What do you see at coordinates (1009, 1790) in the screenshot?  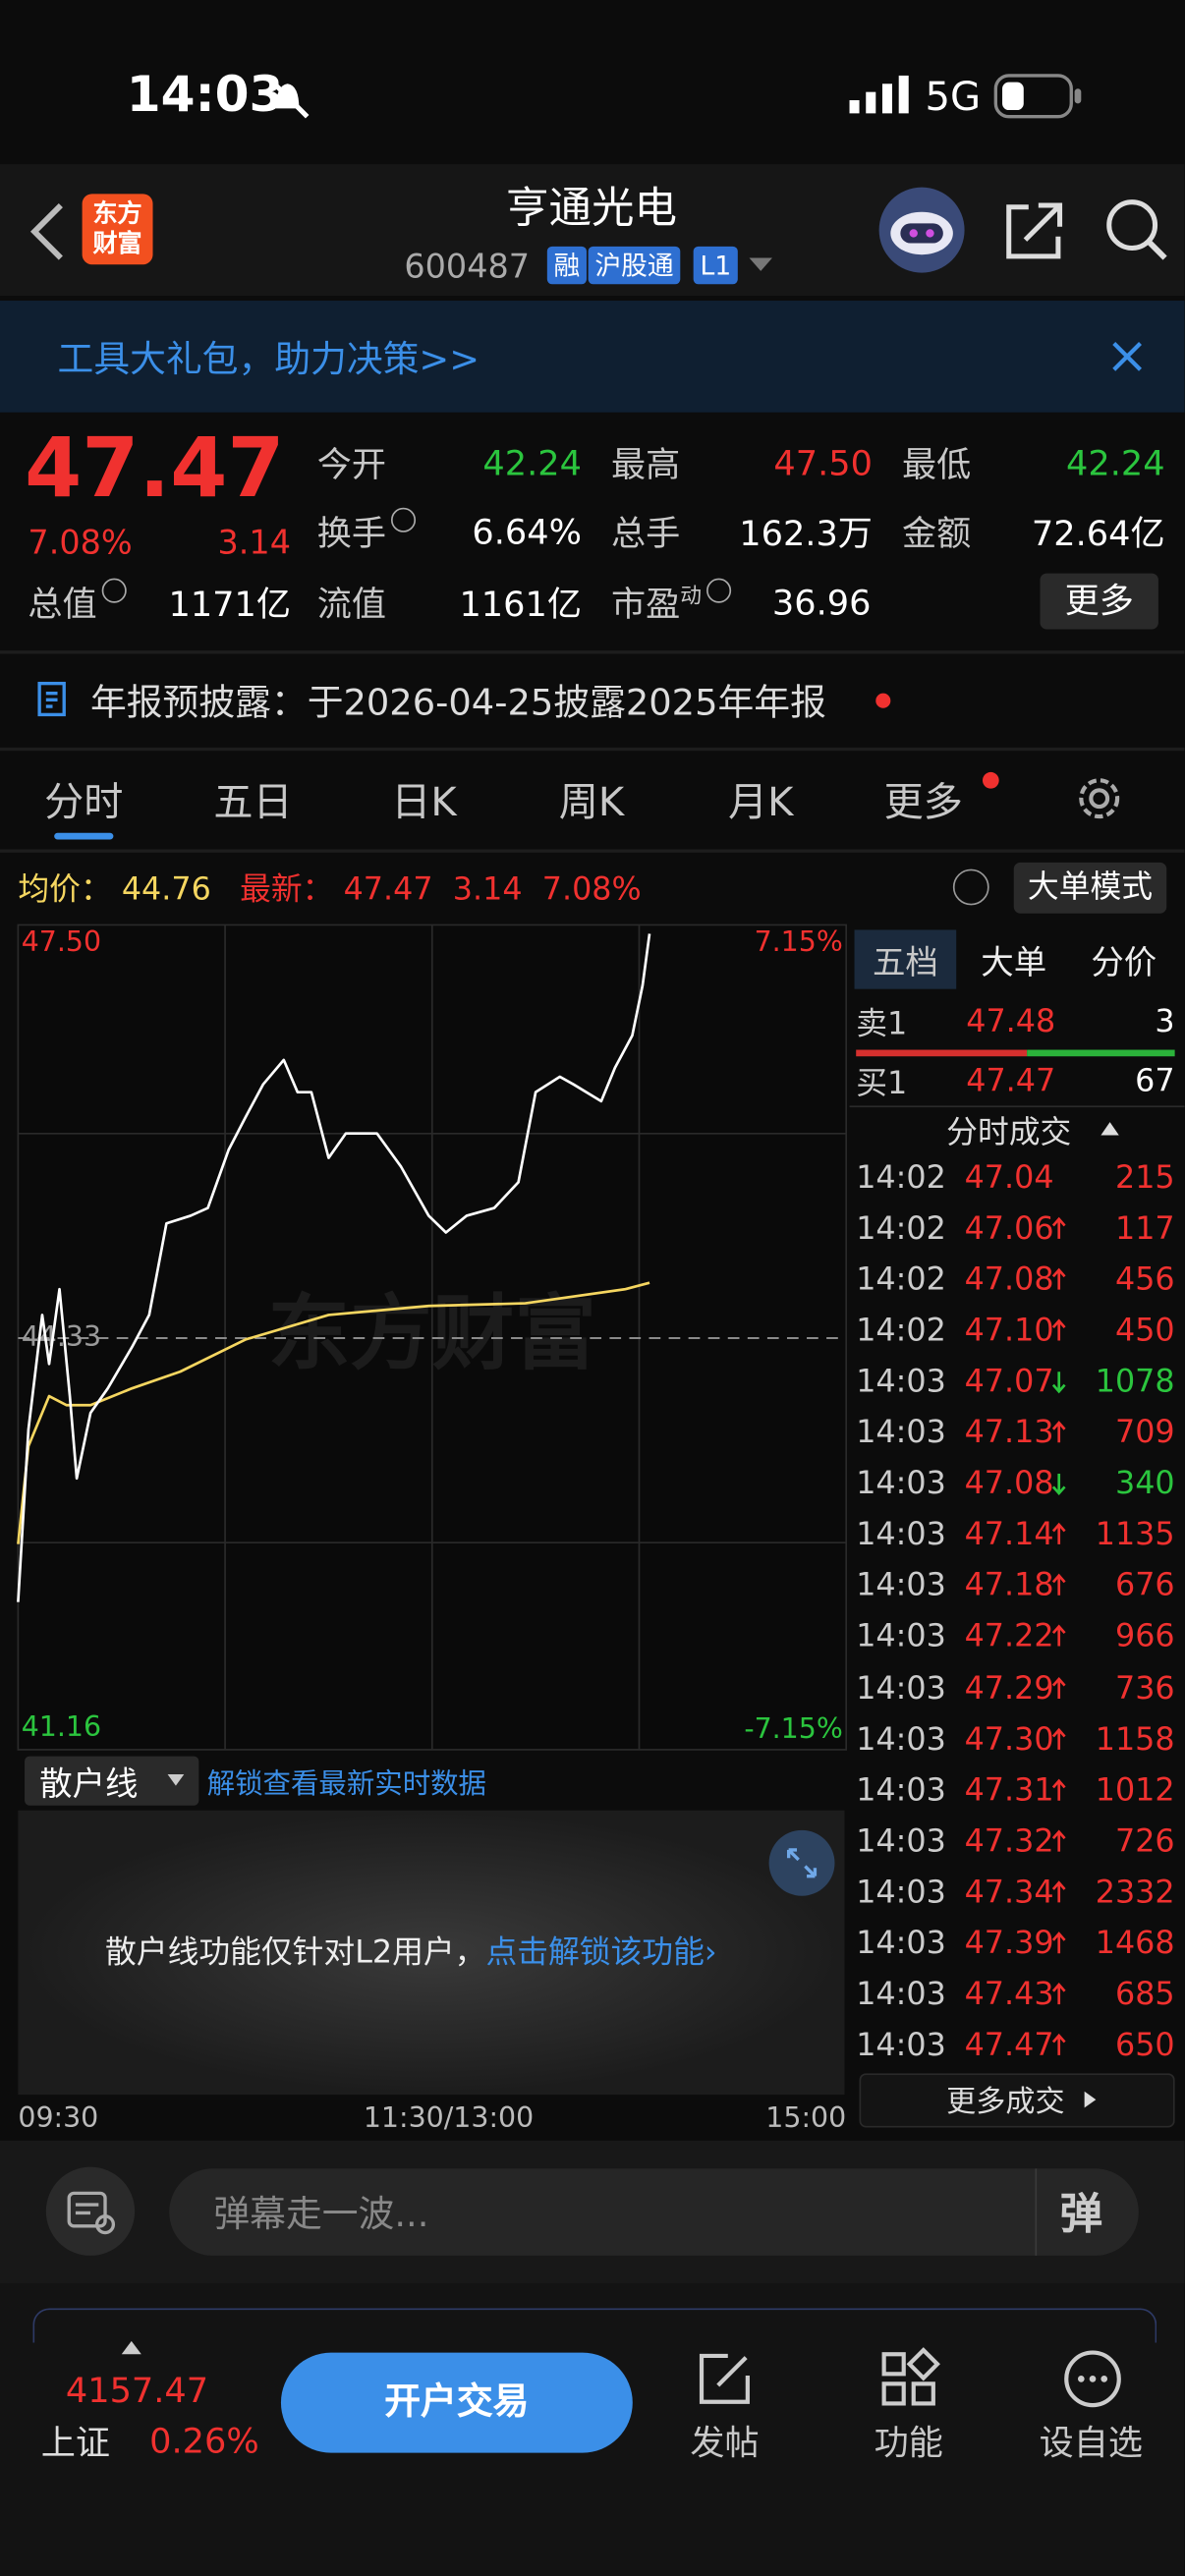 I see `trade-price: 47.31` at bounding box center [1009, 1790].